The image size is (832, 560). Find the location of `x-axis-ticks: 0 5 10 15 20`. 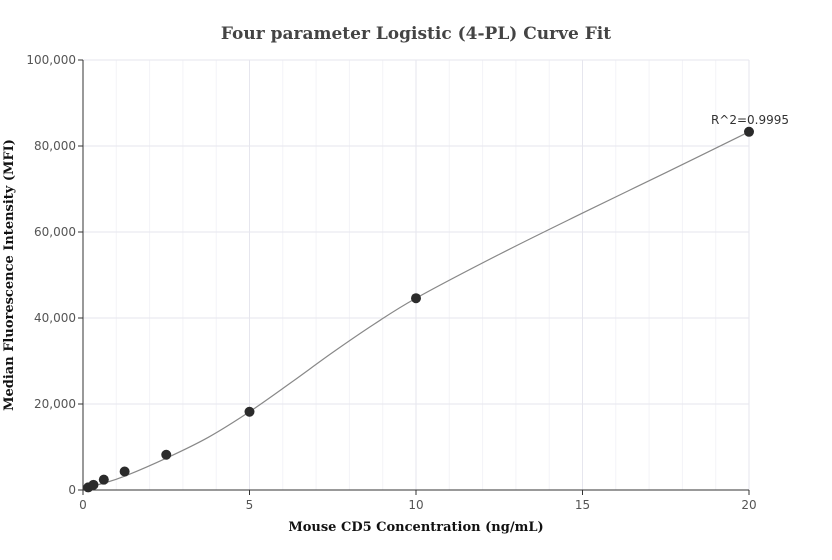

x-axis-ticks: 0 5 10 15 20 is located at coordinates (418, 501).